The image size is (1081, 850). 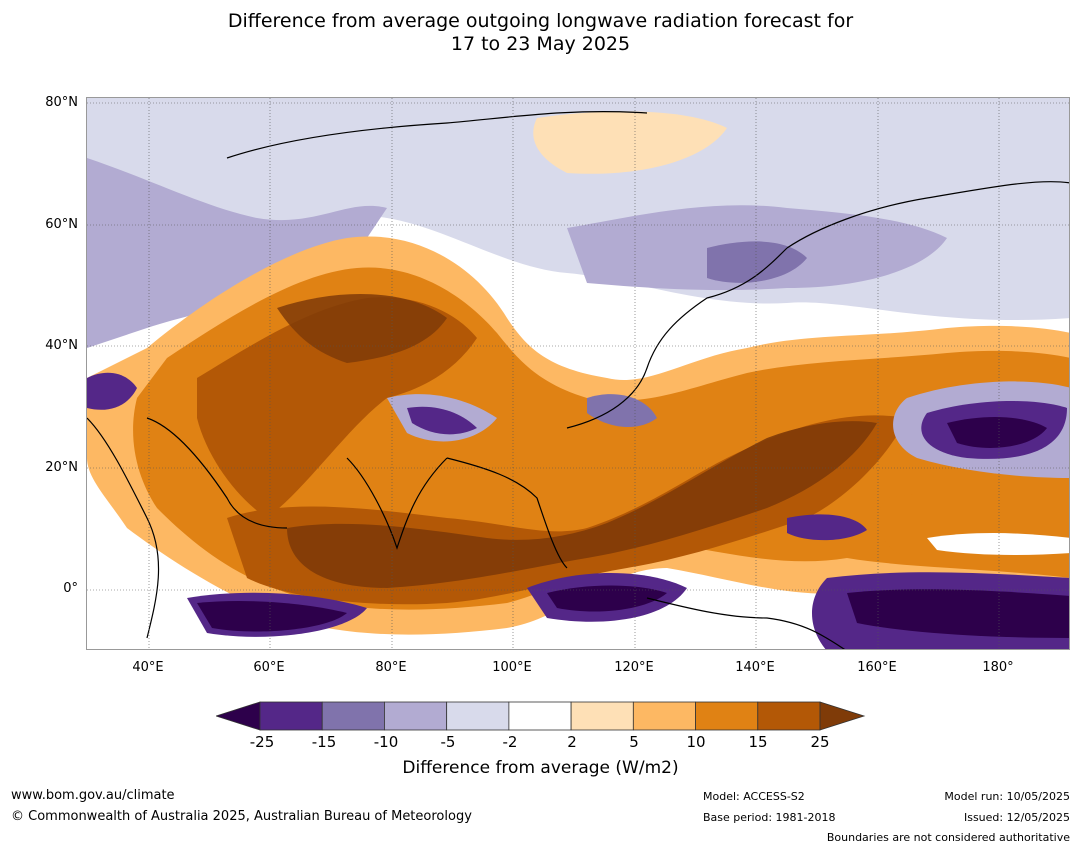 What do you see at coordinates (510, 742) in the screenshot?
I see `colorbar-tick: -2` at bounding box center [510, 742].